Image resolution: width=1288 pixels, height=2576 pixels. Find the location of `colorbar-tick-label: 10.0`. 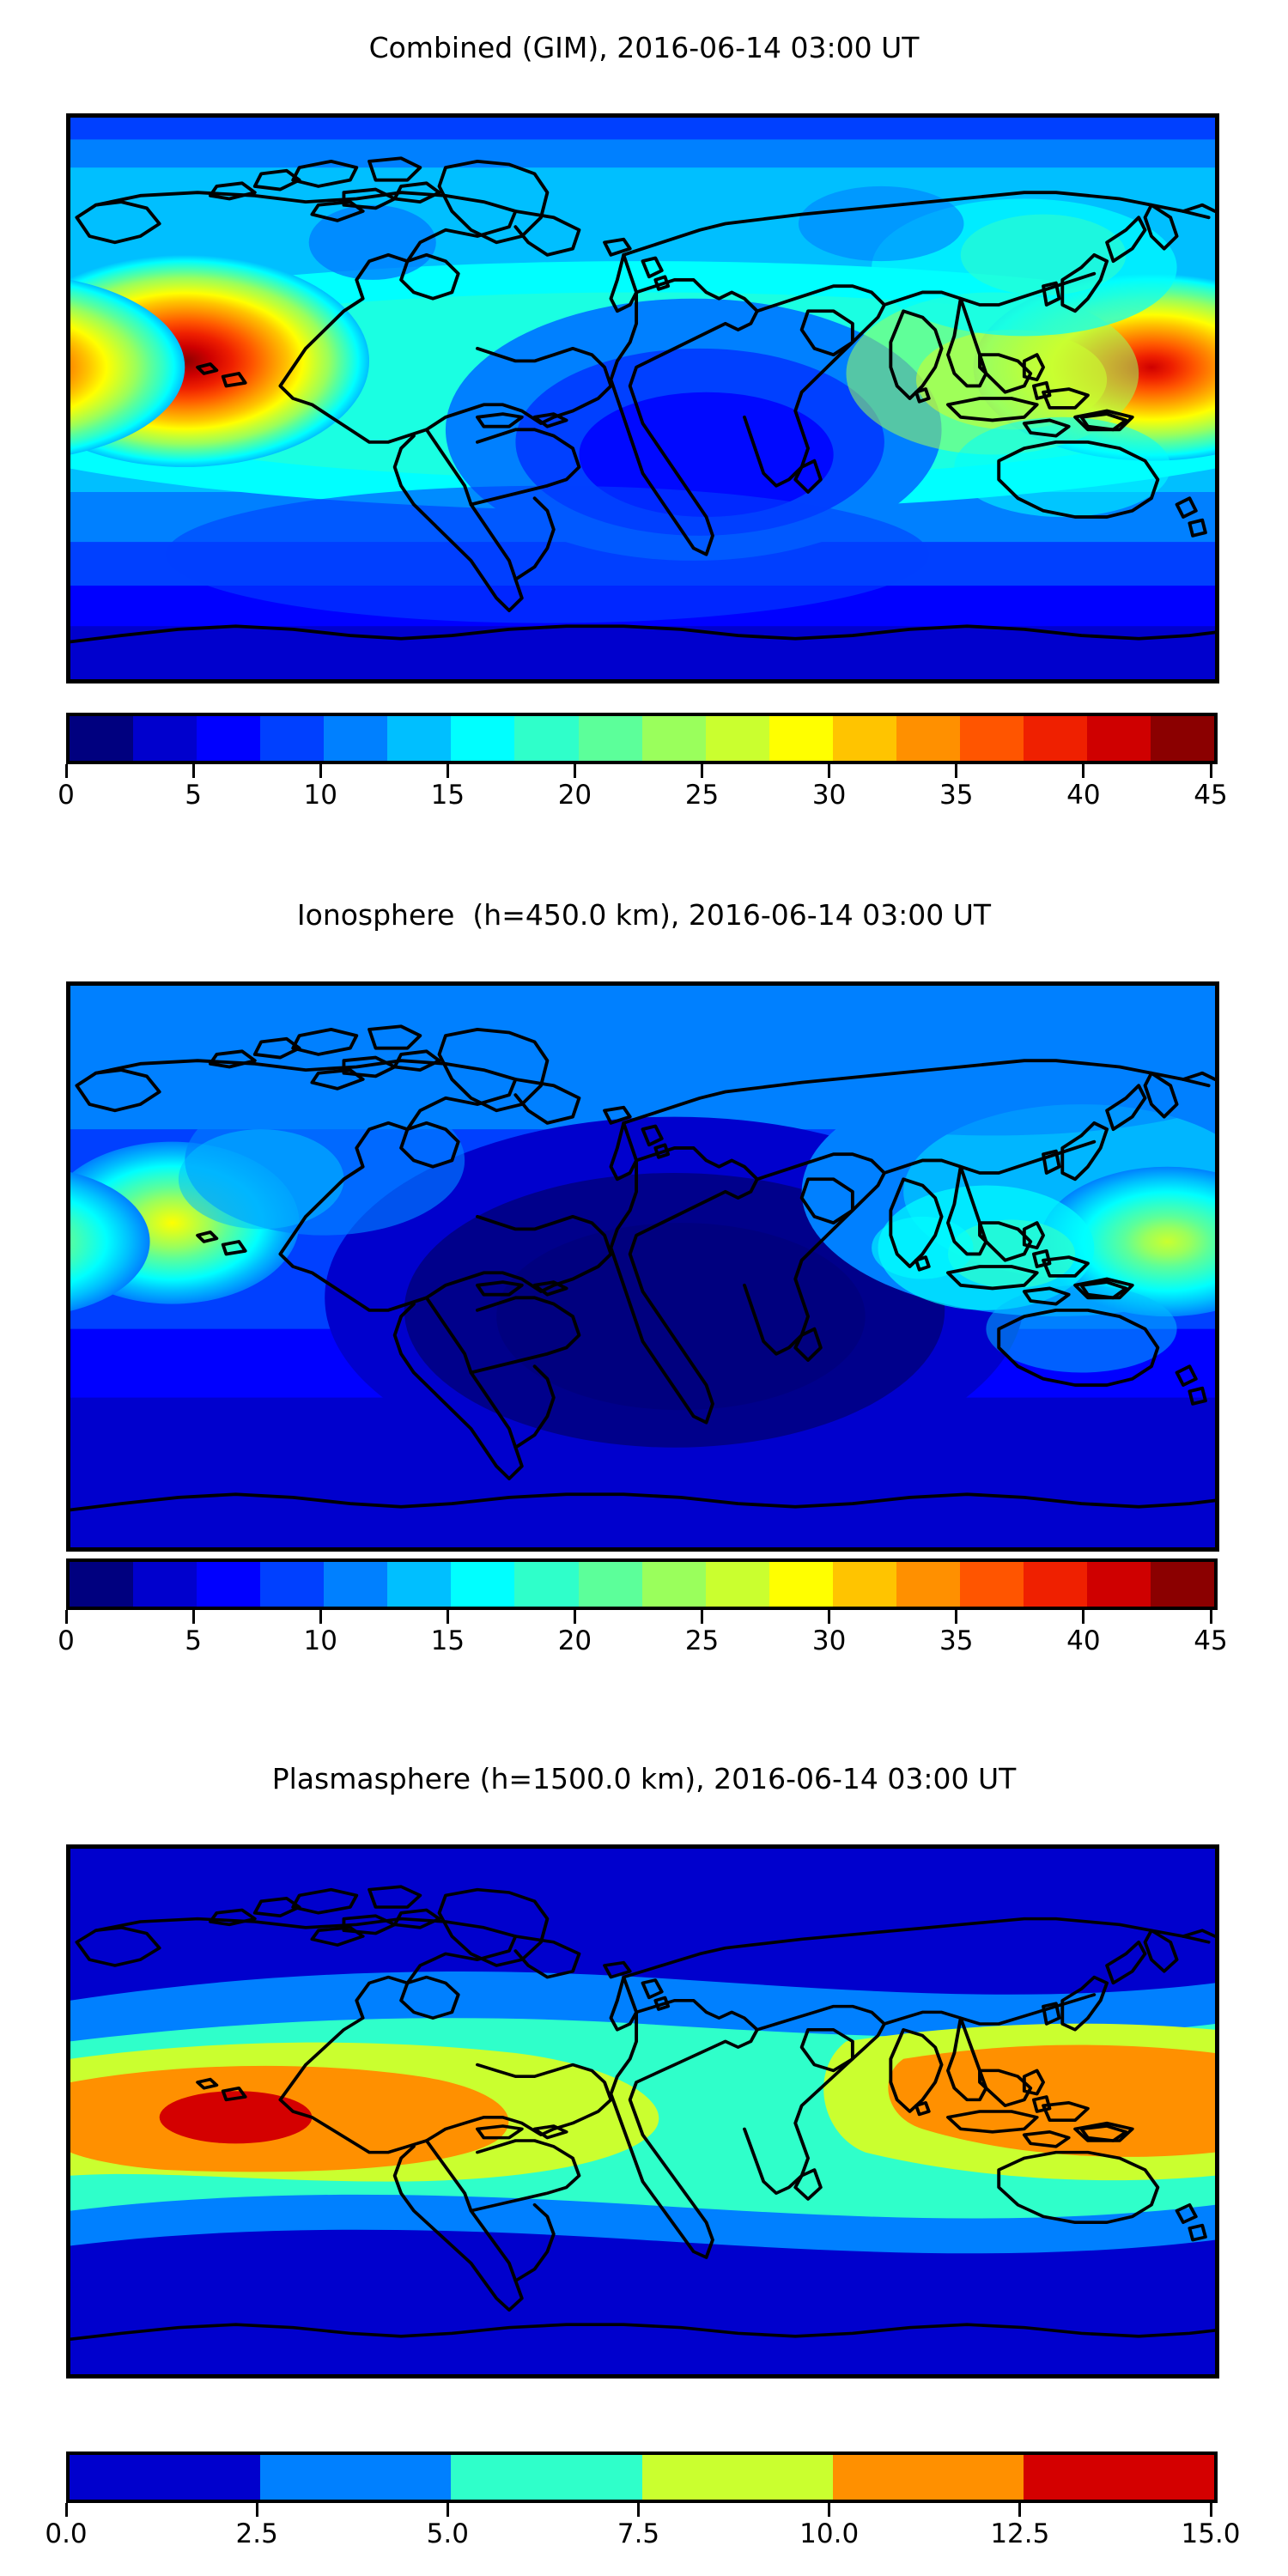

colorbar-tick-label: 10.0 is located at coordinates (830, 2533).